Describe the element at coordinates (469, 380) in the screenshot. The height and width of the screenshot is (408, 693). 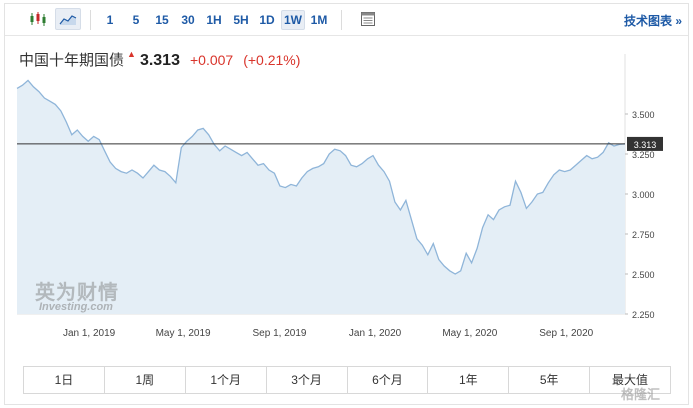
I see `range-tab-1y: 1年` at that location.